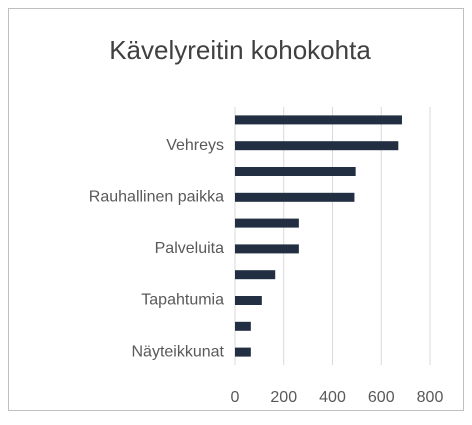  I want to click on y-tick-label: Rauhallinen paikka, so click(156, 197).